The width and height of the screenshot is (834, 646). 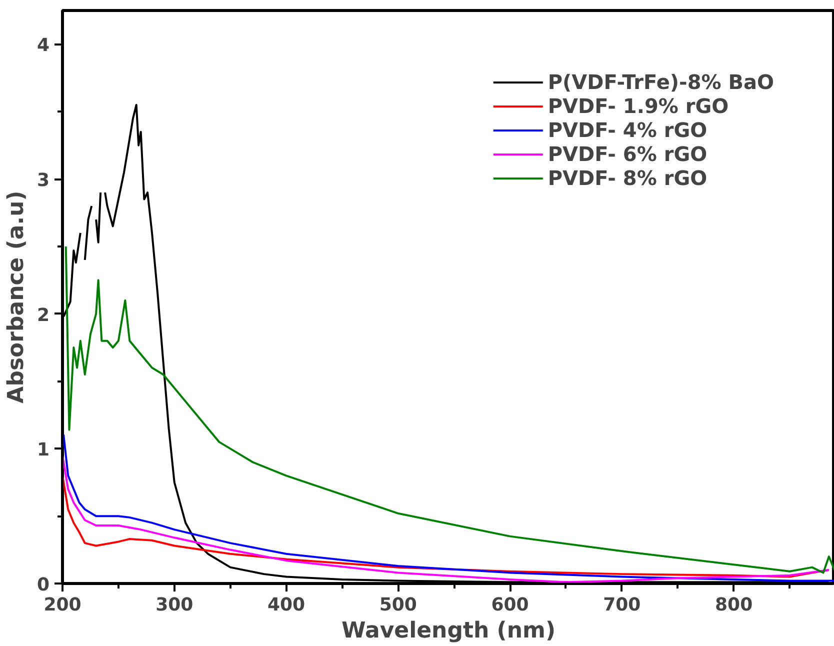 What do you see at coordinates (510, 605) in the screenshot?
I see `x-tick-label: 600` at bounding box center [510, 605].